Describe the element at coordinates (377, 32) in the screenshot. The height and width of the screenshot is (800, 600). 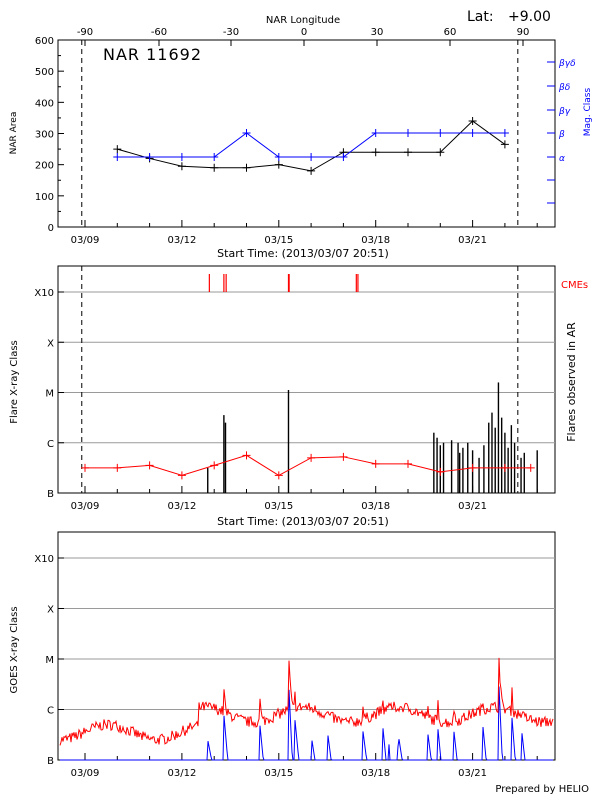
I see `lon-tick-label: 30` at that location.